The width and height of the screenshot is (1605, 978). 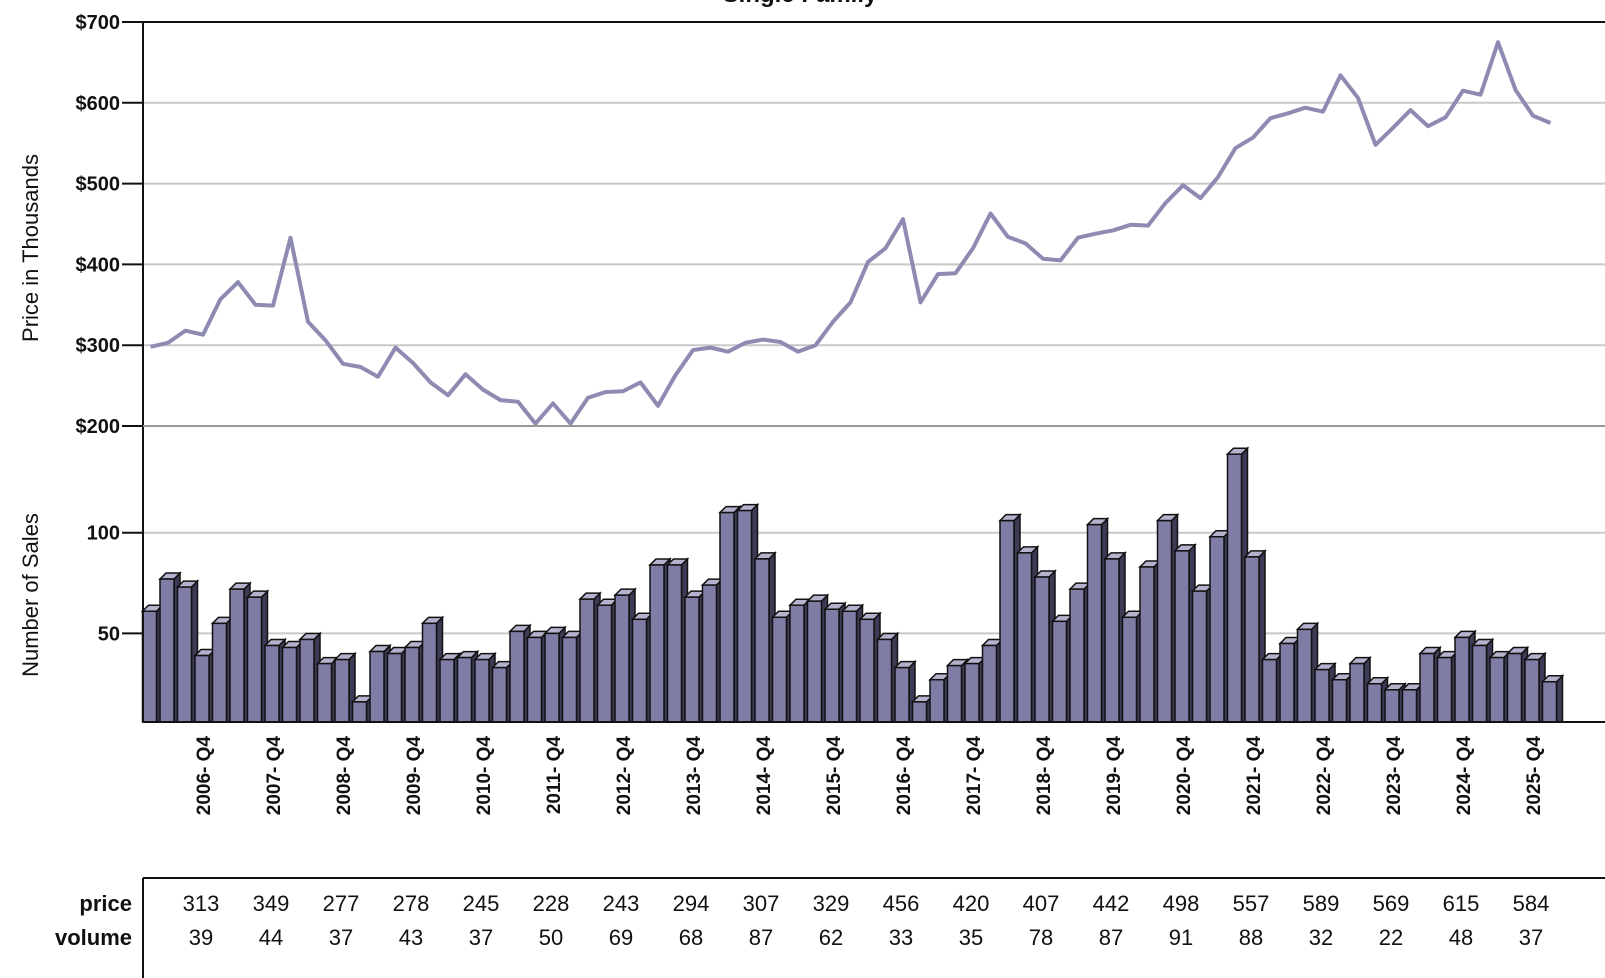 What do you see at coordinates (344, 776) in the screenshot?
I see `x-tick-label: 2008- Q4` at bounding box center [344, 776].